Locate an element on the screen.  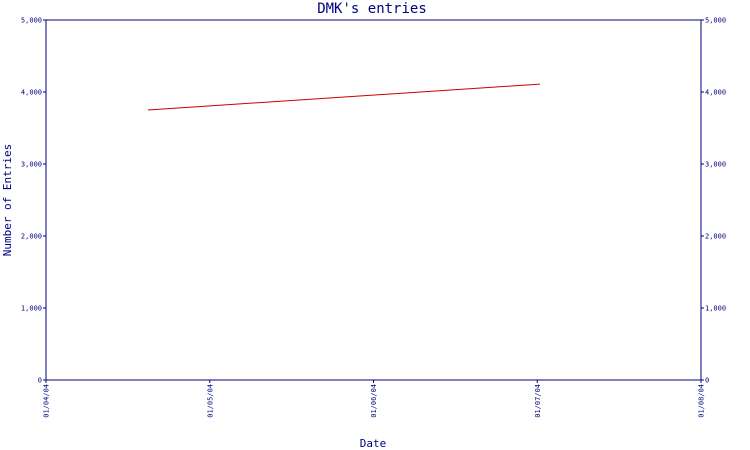
y-tick-label-left: 1,000 is located at coordinates (31, 309).